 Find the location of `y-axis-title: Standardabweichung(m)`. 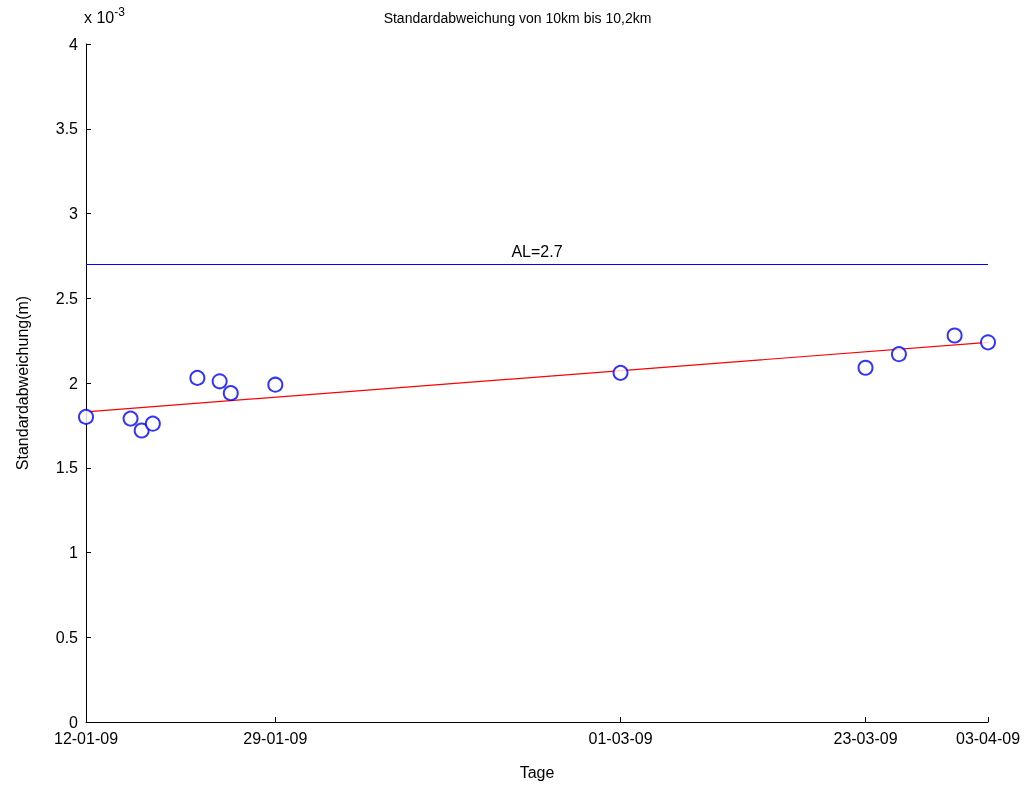

y-axis-title: Standardabweichung(m) is located at coordinates (22, 383).